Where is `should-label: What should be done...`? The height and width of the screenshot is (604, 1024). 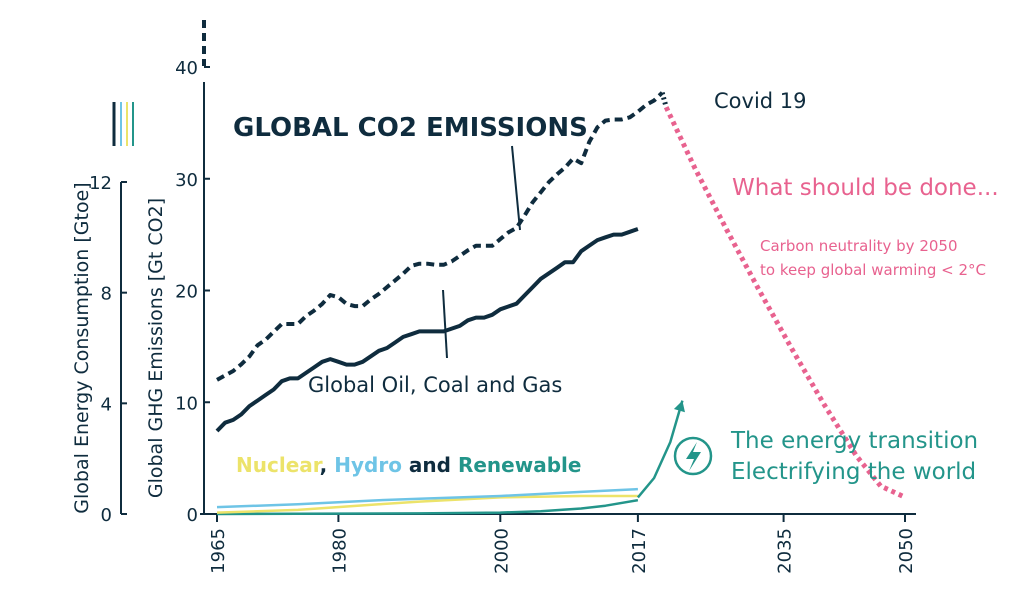
should-label: What should be done... is located at coordinates (865, 188).